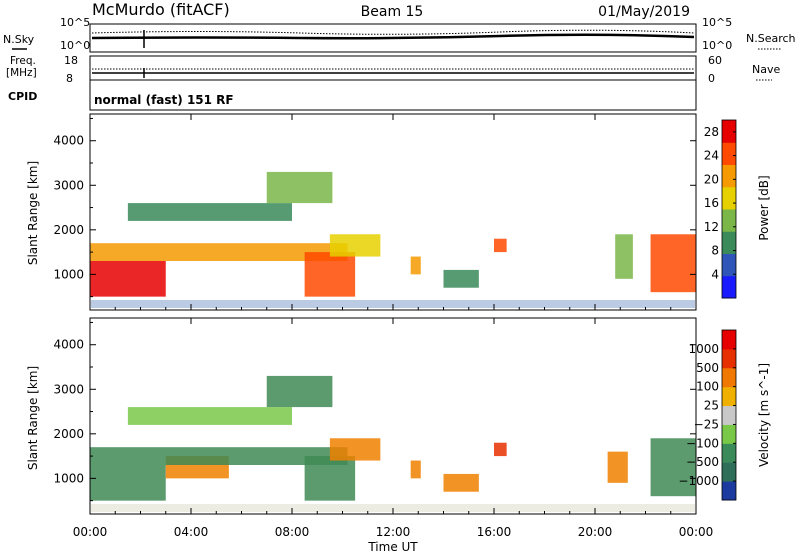 This screenshot has width=800, height=554. I want to click on x-axis-label: Time UT, so click(392, 547).